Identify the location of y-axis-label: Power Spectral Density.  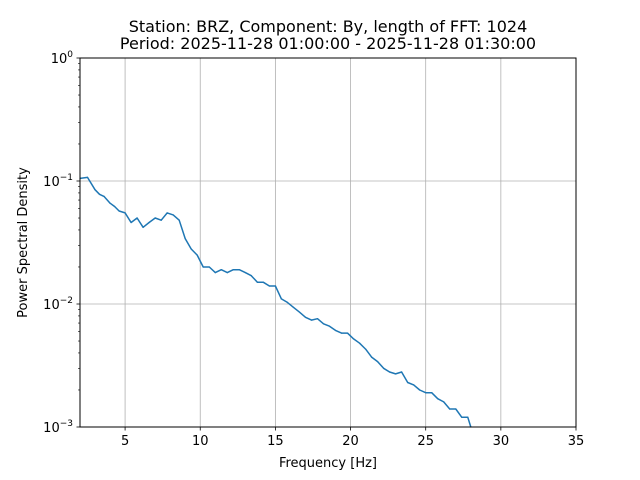
(23, 242).